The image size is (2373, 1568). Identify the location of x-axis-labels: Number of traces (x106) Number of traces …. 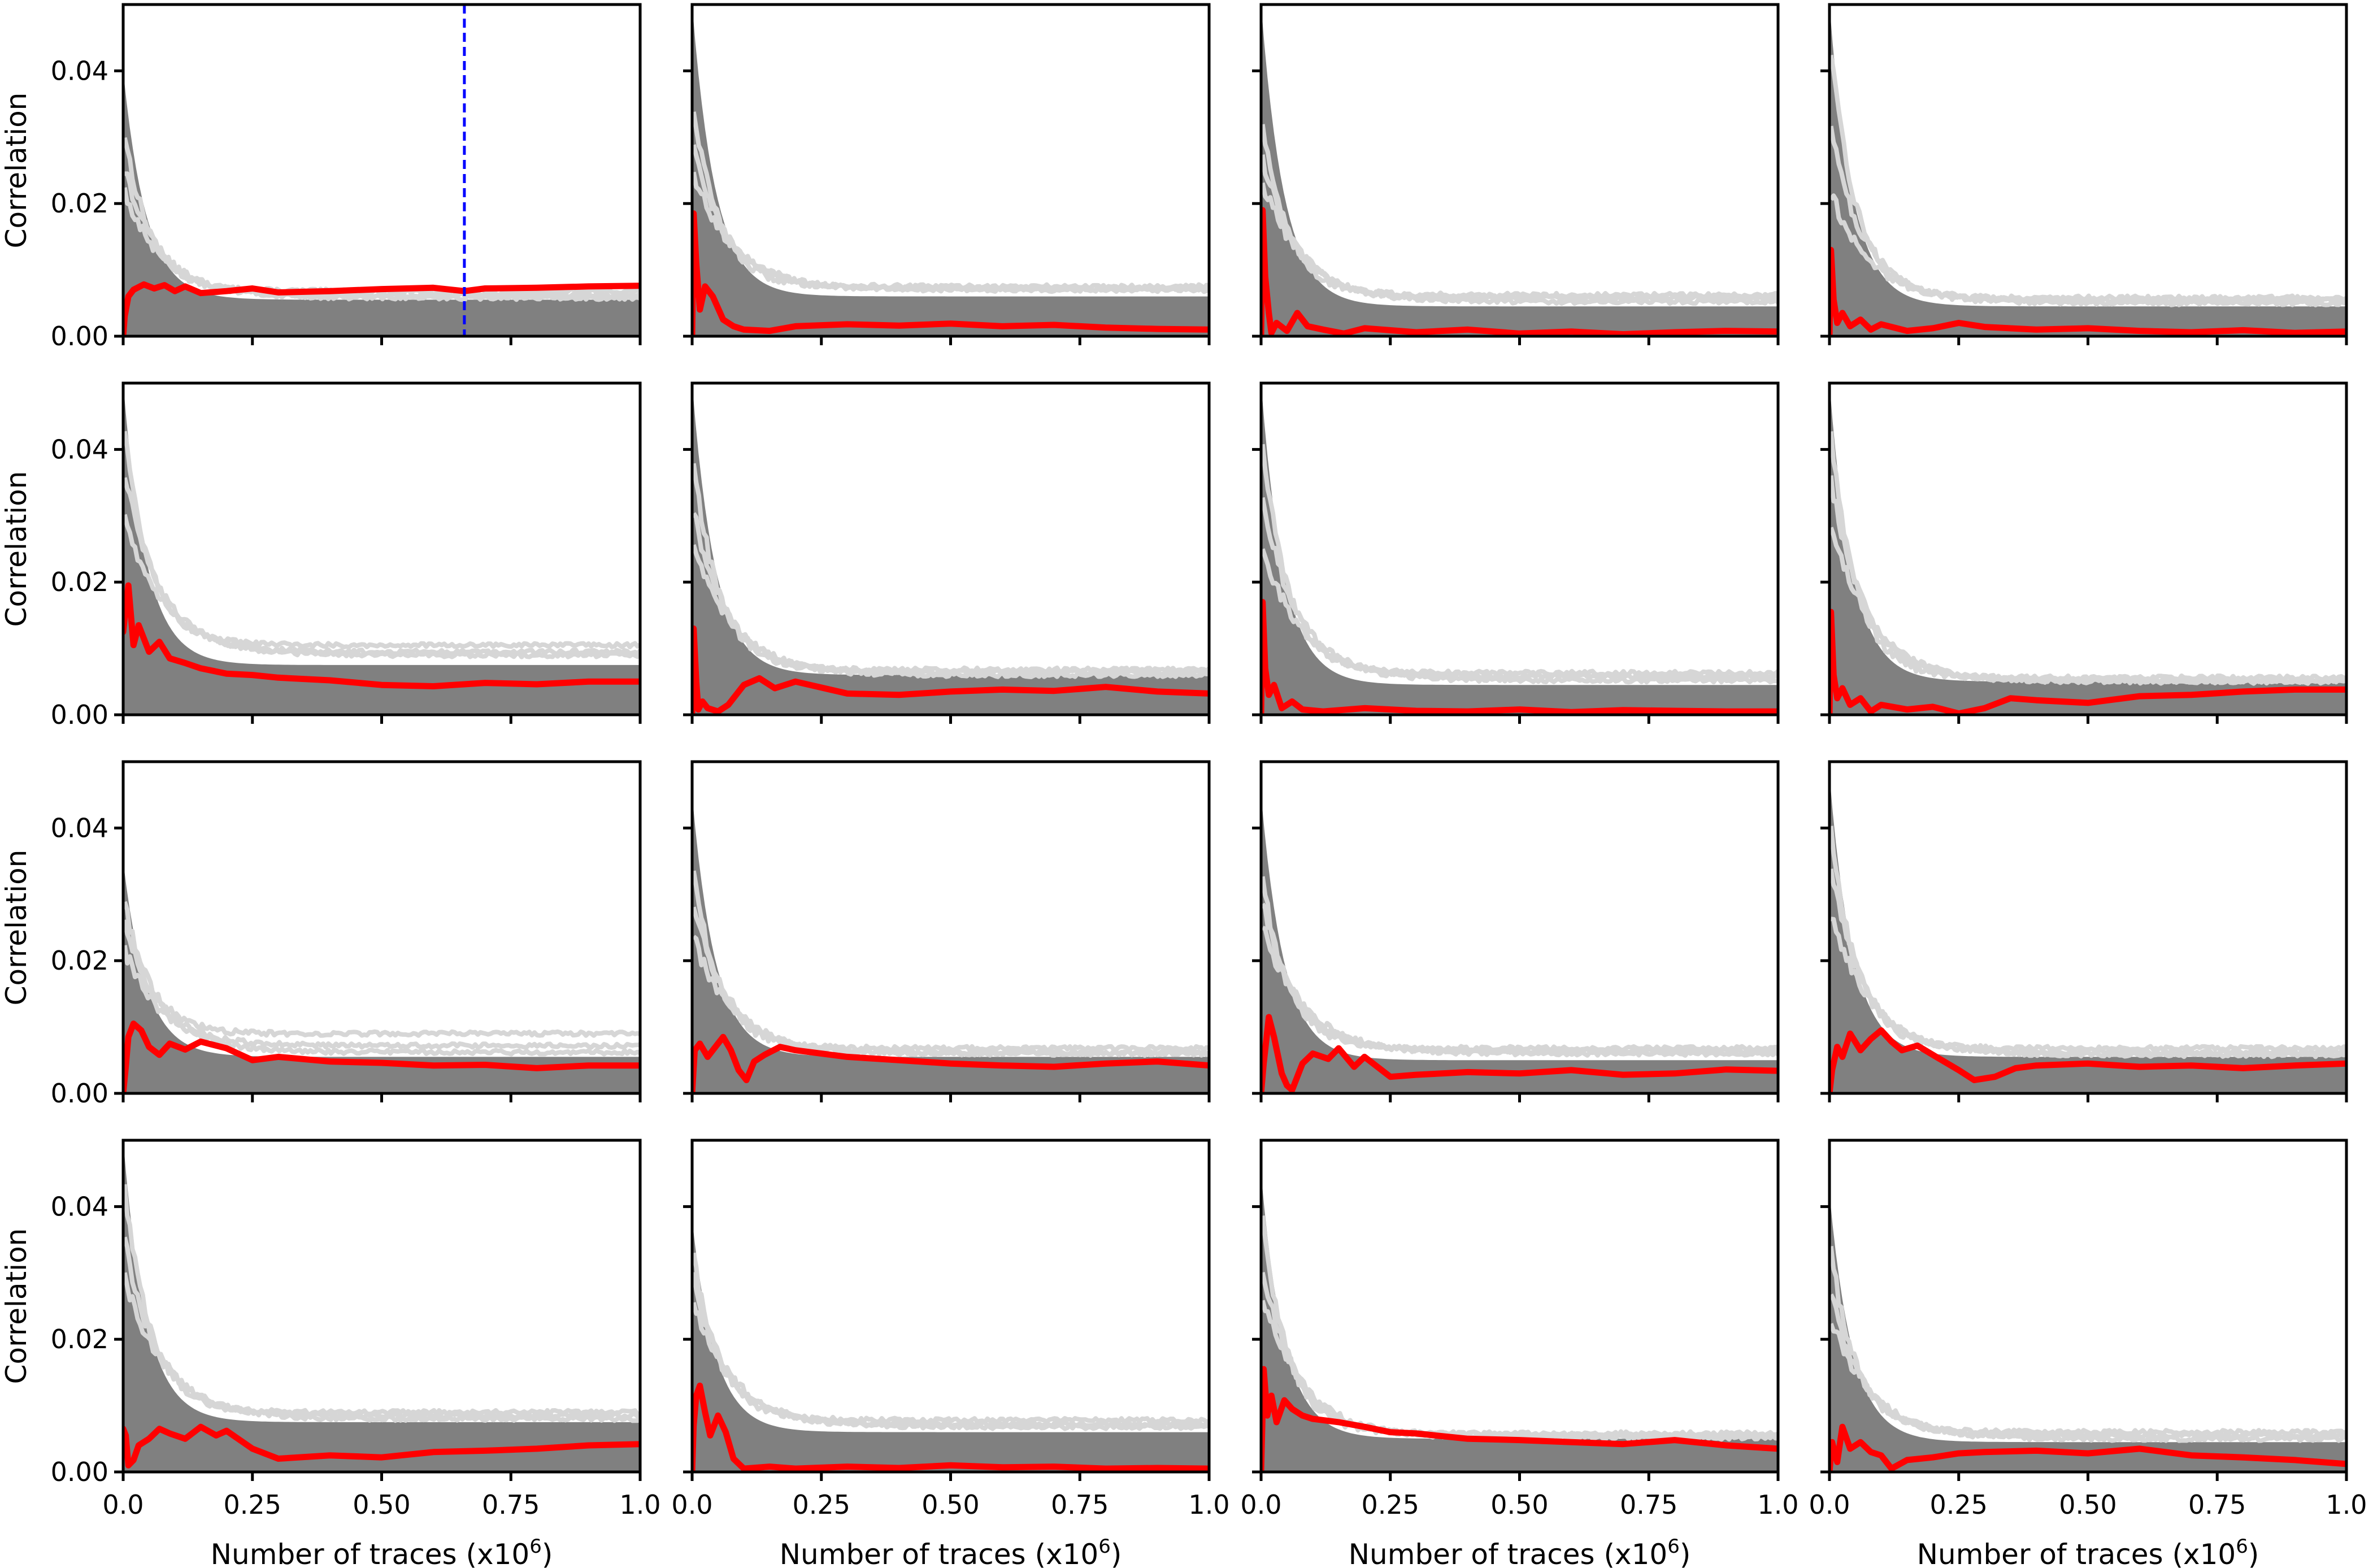
(1235, 1551).